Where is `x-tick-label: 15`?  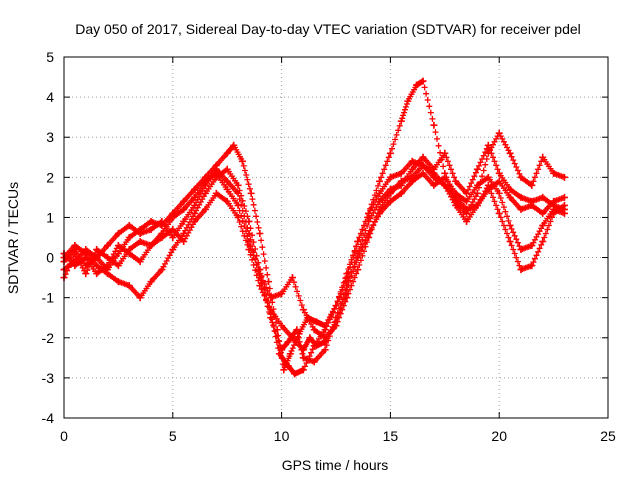
x-tick-label: 15 is located at coordinates (391, 436).